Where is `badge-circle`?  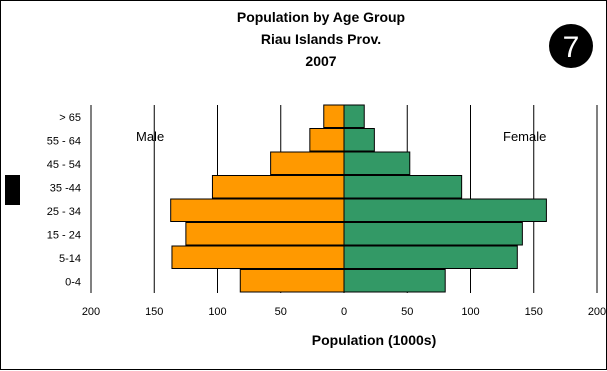
badge-circle is located at coordinates (571, 46).